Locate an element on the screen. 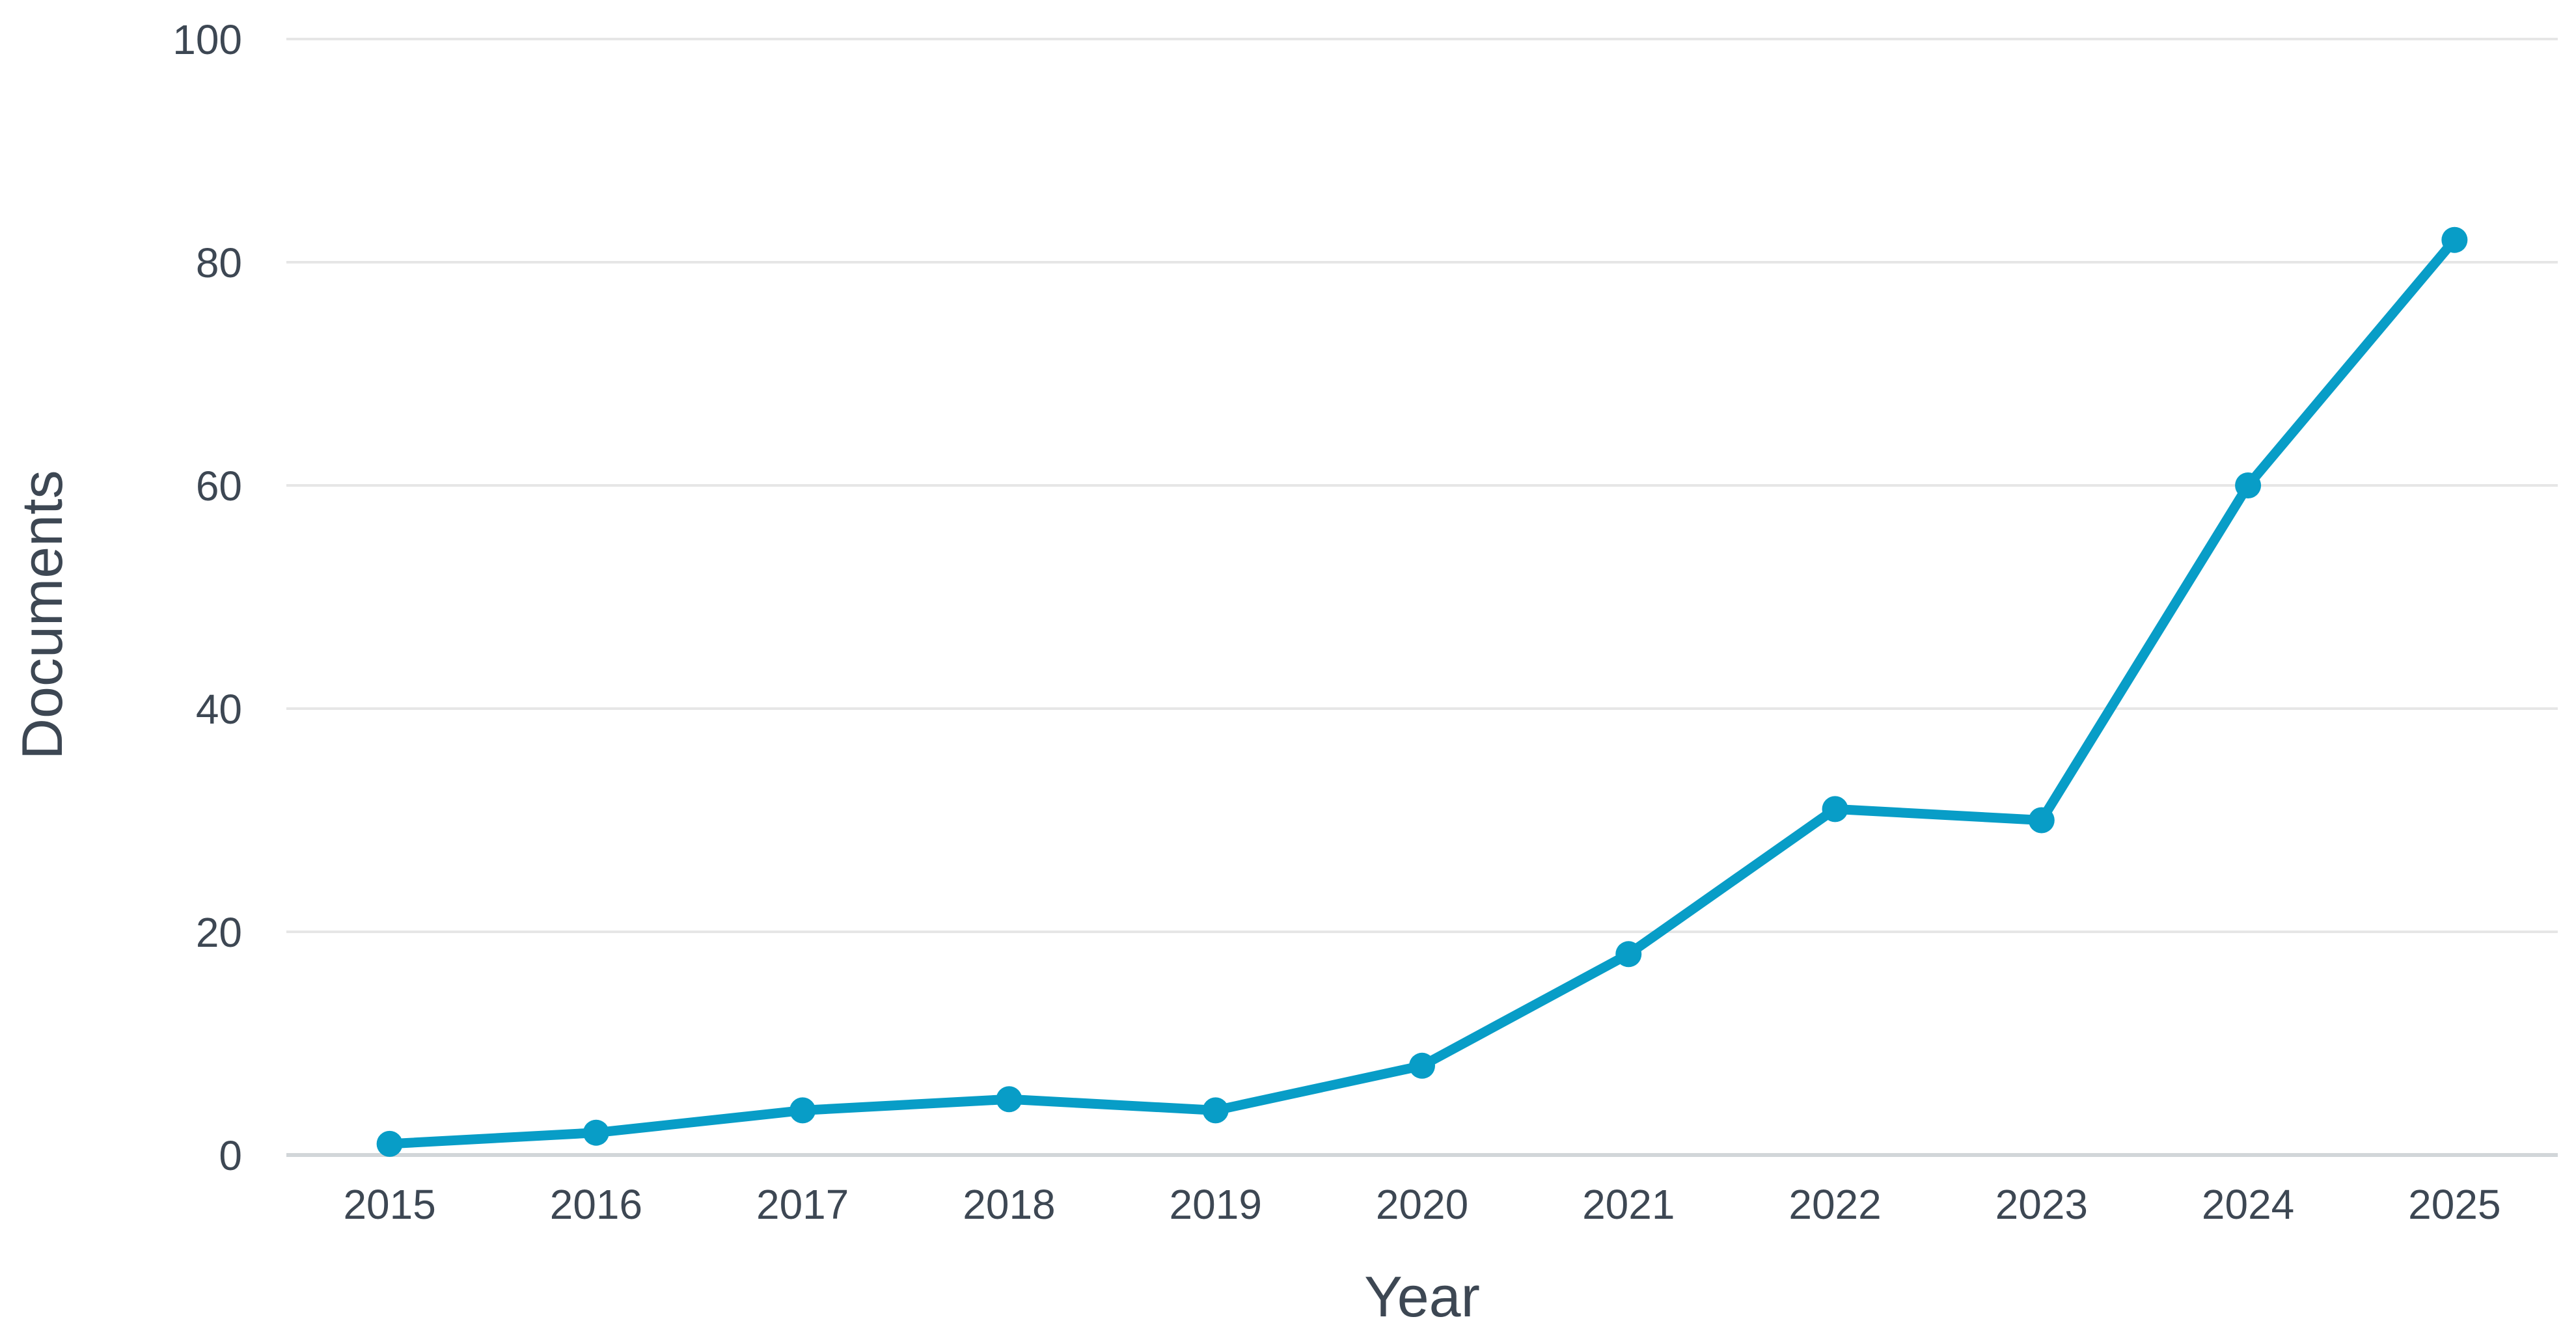 The width and height of the screenshot is (2576, 1332). y-tick-label: 20 is located at coordinates (219, 933).